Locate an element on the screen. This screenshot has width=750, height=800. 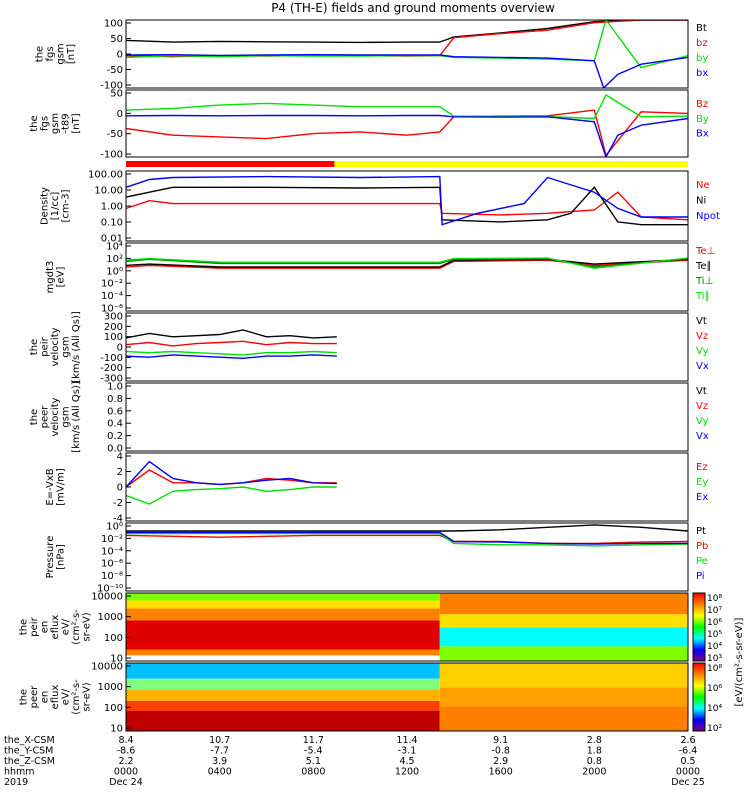
series-line-Ex is located at coordinates (231, 474).